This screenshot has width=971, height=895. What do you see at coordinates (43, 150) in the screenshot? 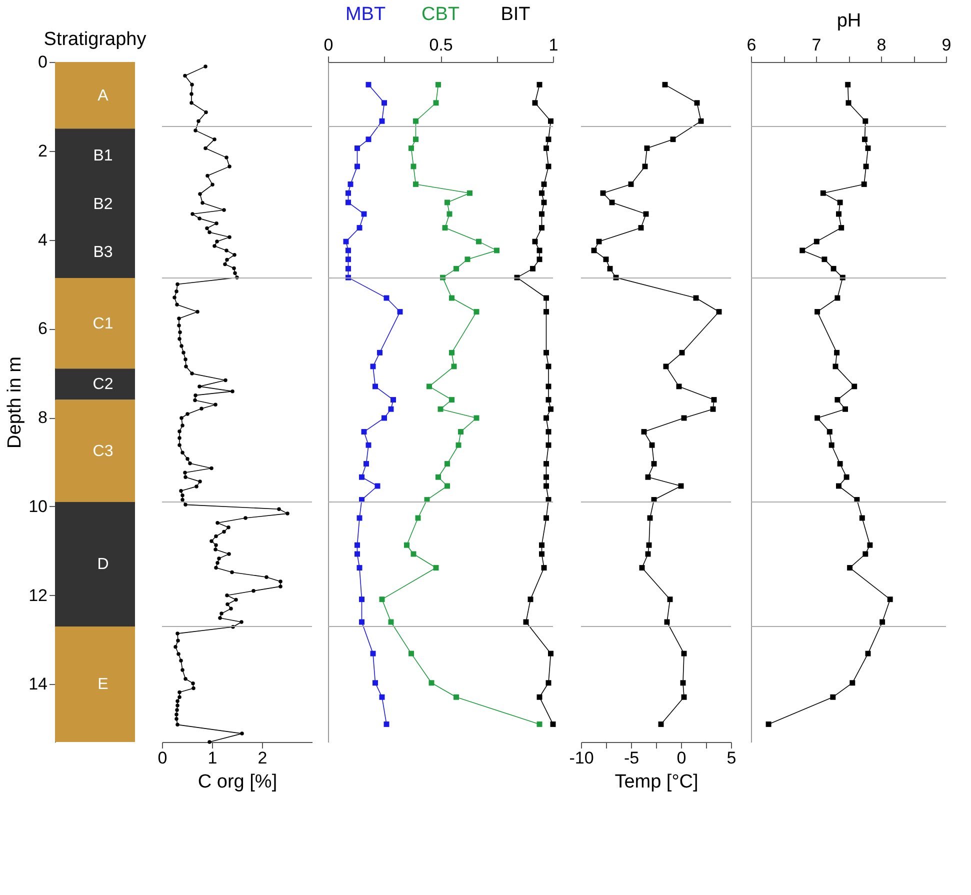
I see `y-tick-label: 2` at bounding box center [43, 150].